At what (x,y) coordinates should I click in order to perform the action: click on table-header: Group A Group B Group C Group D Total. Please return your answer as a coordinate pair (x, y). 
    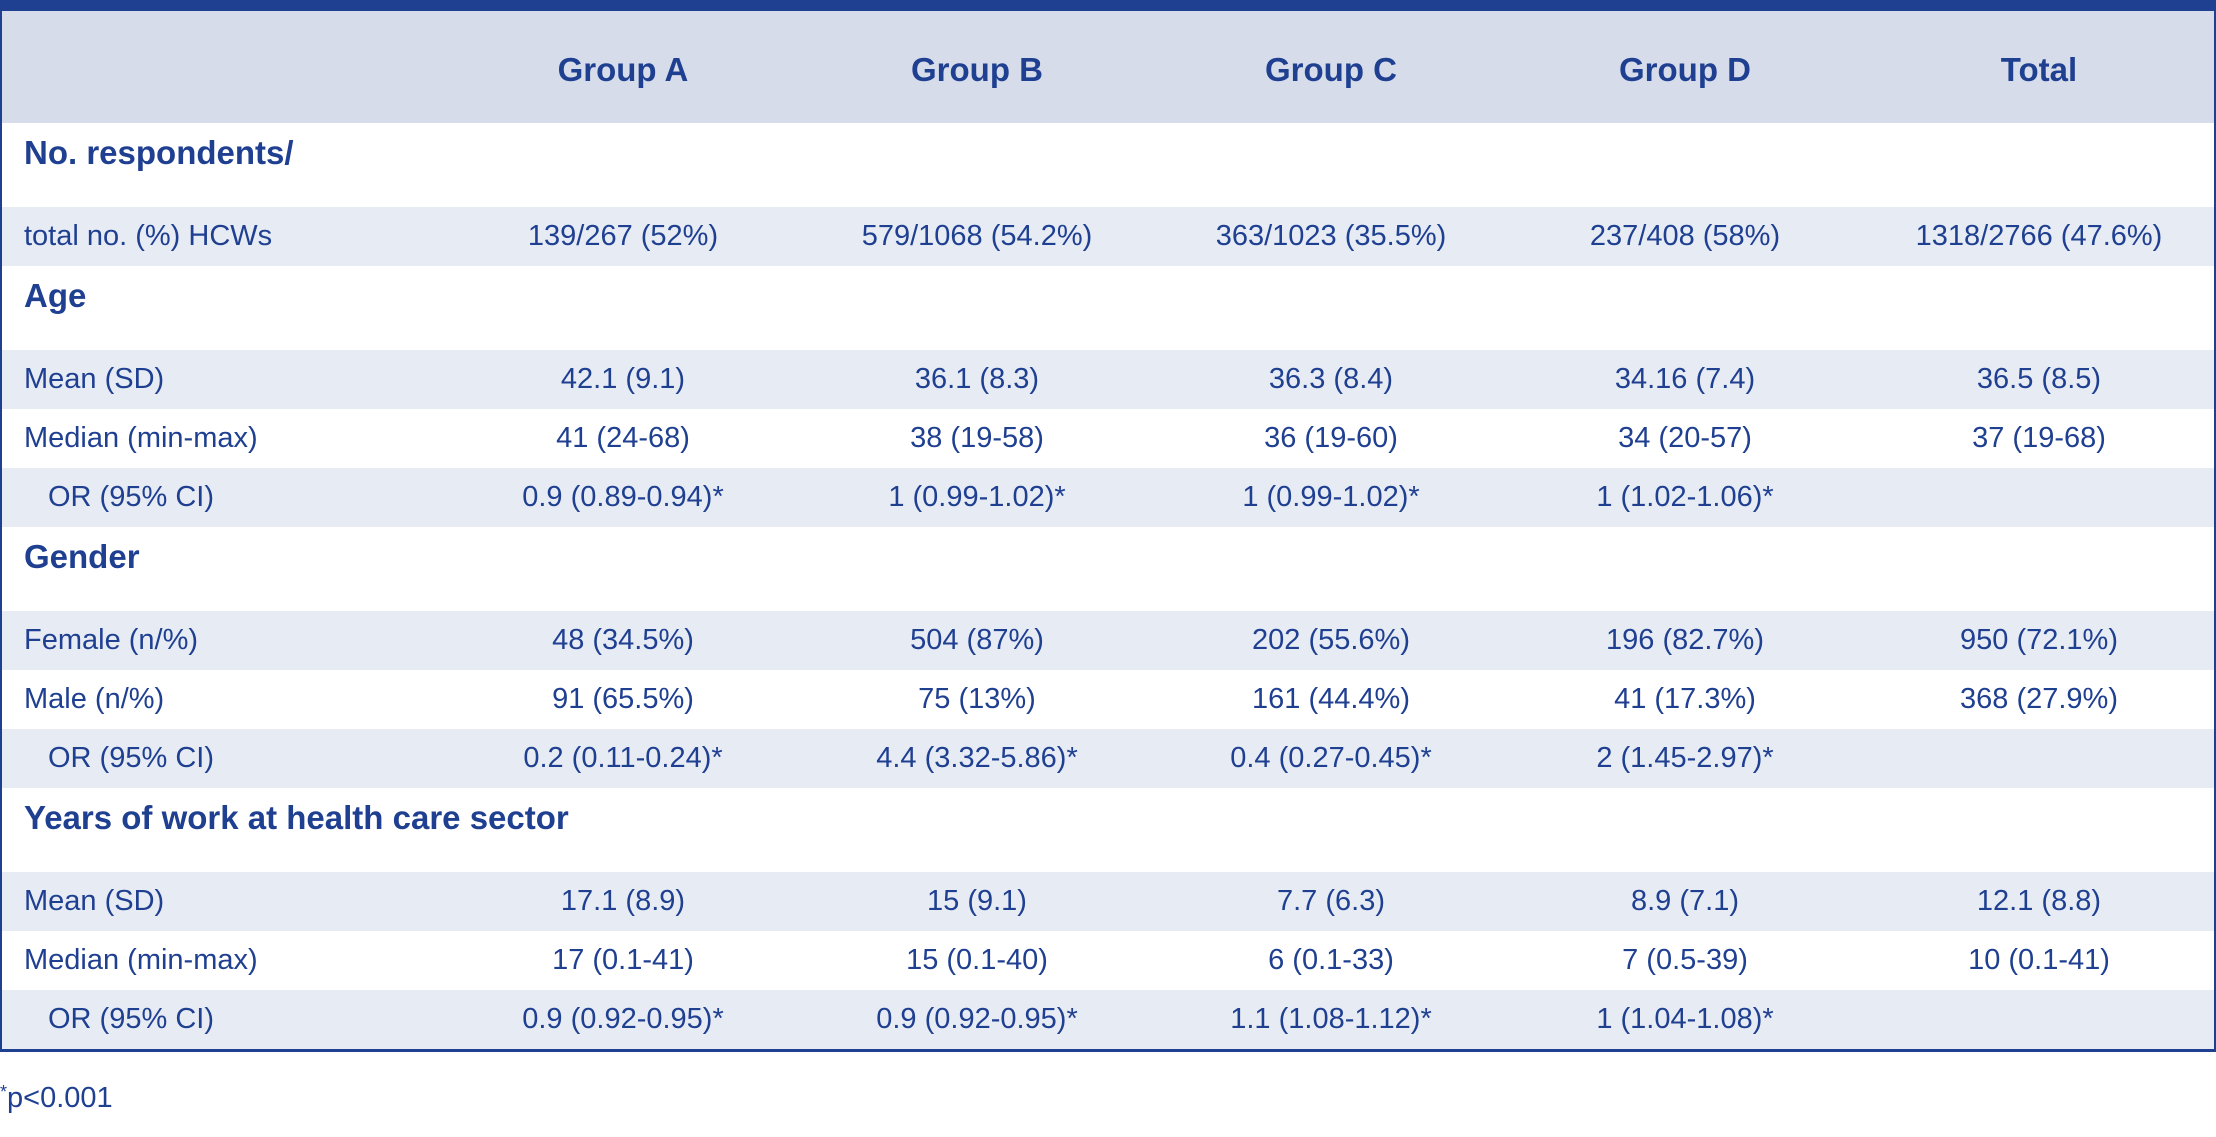
    Looking at the image, I should click on (1108, 67).